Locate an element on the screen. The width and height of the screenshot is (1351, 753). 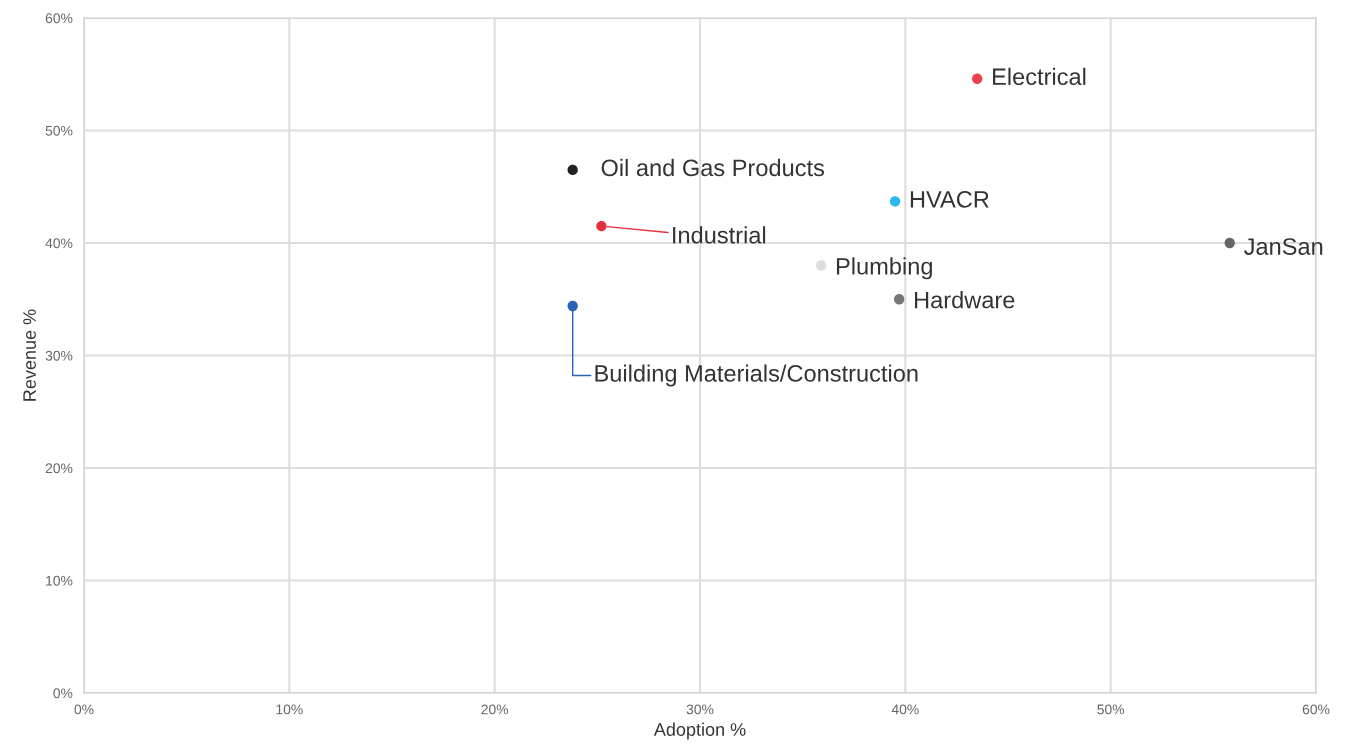
y-axis-title: Revenue % is located at coordinates (29, 355).